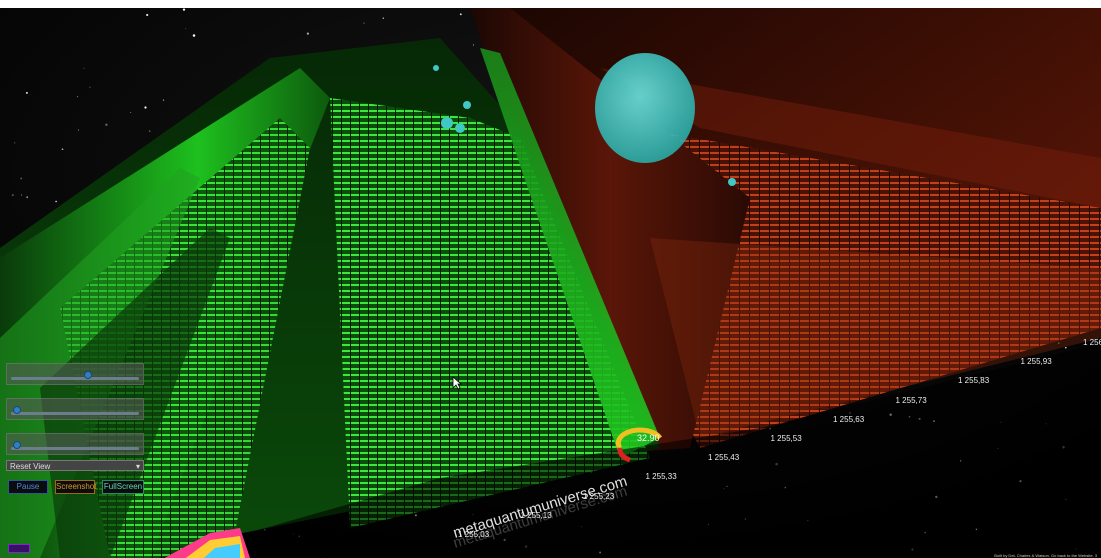 The width and height of the screenshot is (1101, 558). I want to click on screenshot-button: Screenshot, so click(75, 487).